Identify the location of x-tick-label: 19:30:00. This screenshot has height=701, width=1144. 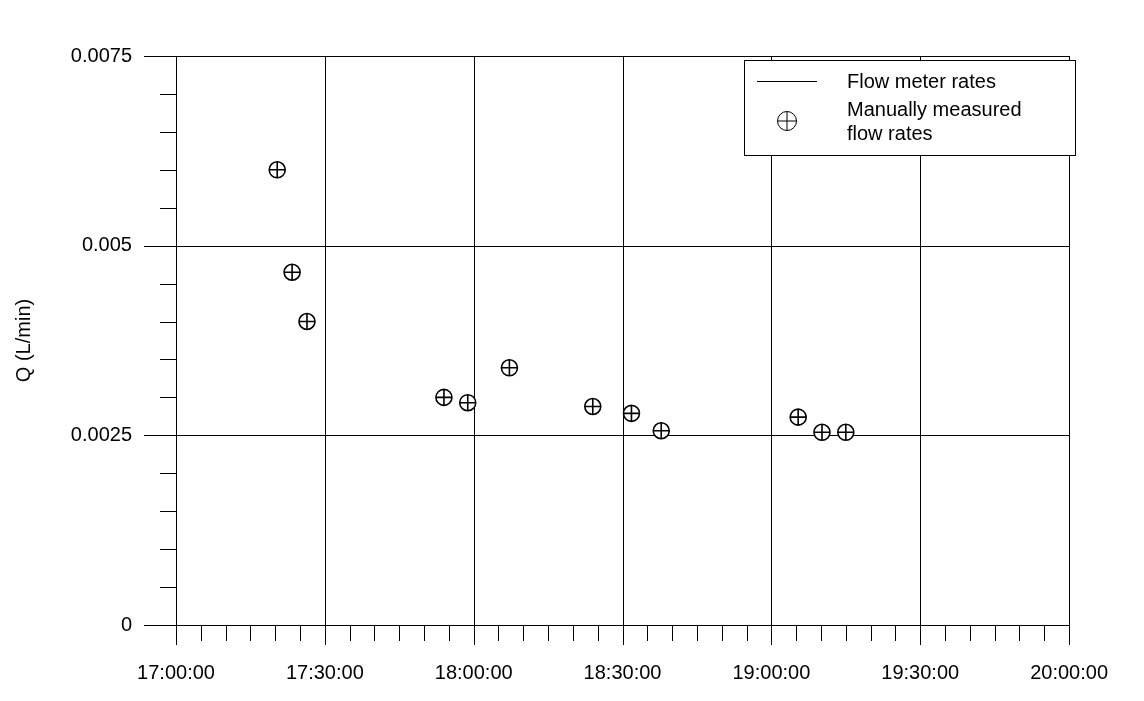
(920, 671).